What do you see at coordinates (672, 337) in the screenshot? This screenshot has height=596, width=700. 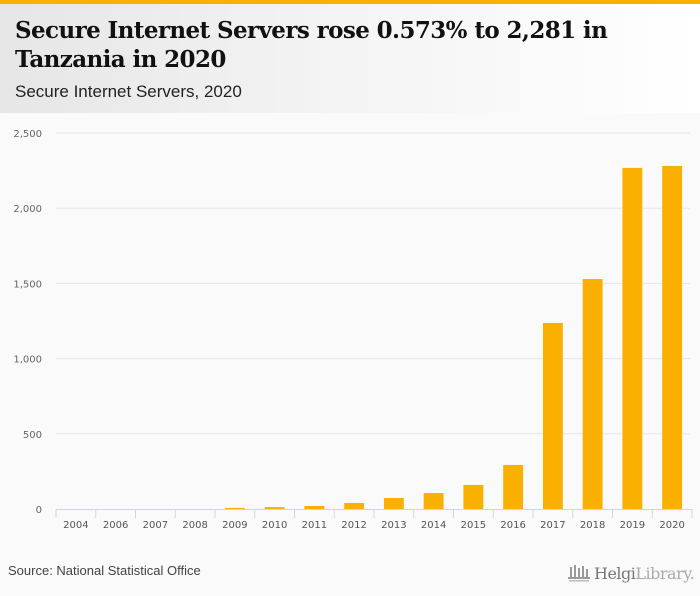 I see `bar-2020` at bounding box center [672, 337].